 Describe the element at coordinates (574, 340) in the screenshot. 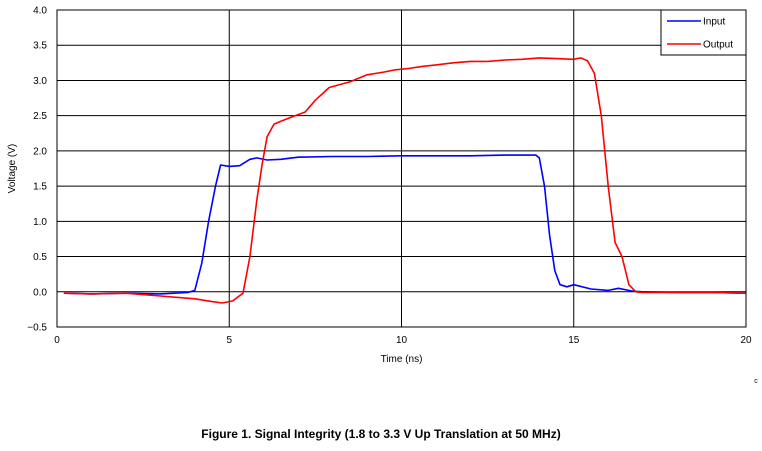

I see `x-tick-label: 15` at that location.